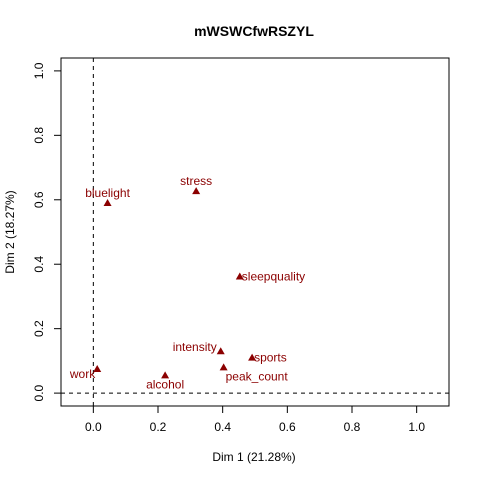 This screenshot has height=480, width=480. Describe the element at coordinates (47, 231) in the screenshot. I see `y-axis: 0.0 0.2 0.4 0.6 0.8 1.0` at that location.